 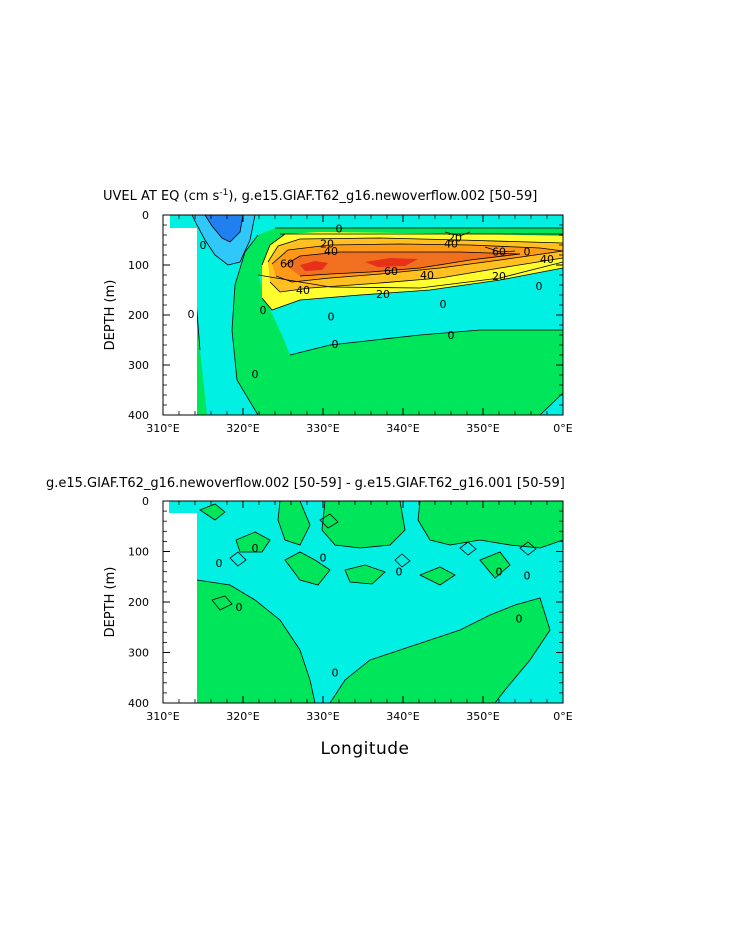 What do you see at coordinates (110, 602) in the screenshot?
I see `panel-bottom-ylabel: DEPTH (m)` at bounding box center [110, 602].